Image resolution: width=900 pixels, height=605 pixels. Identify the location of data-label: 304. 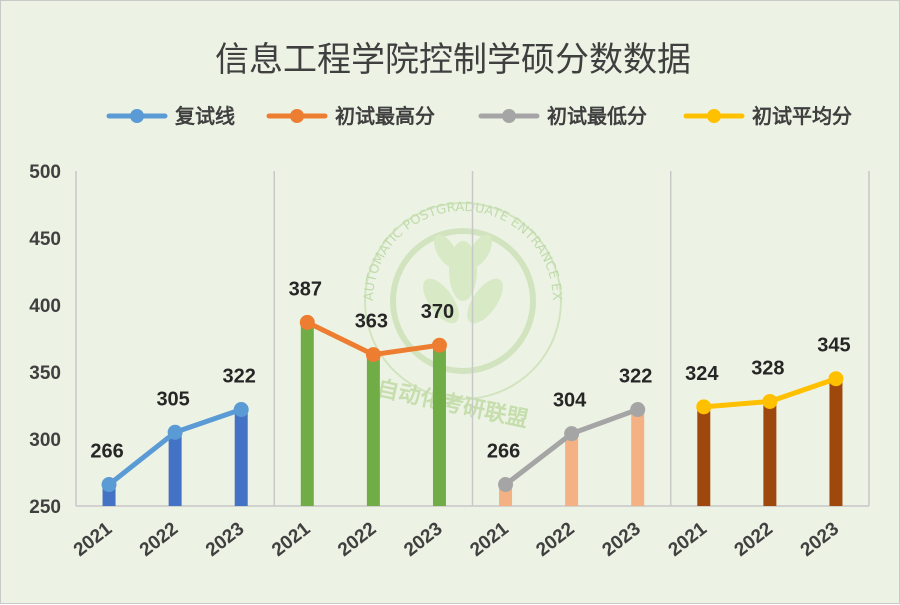
(570, 401).